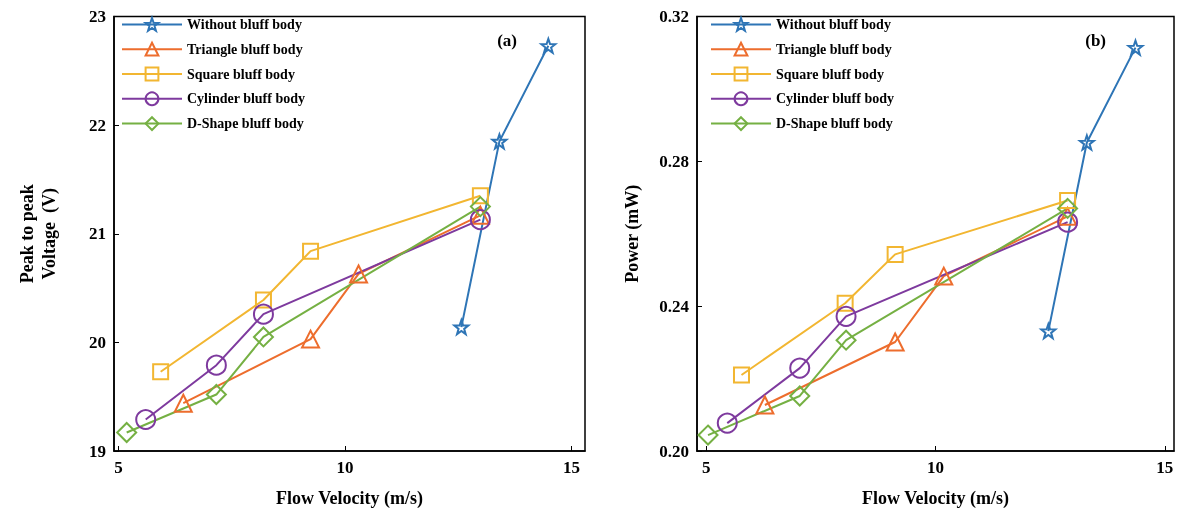 This screenshot has width=1194, height=529. I want to click on y-tick-label: 0.28, so click(674, 161).